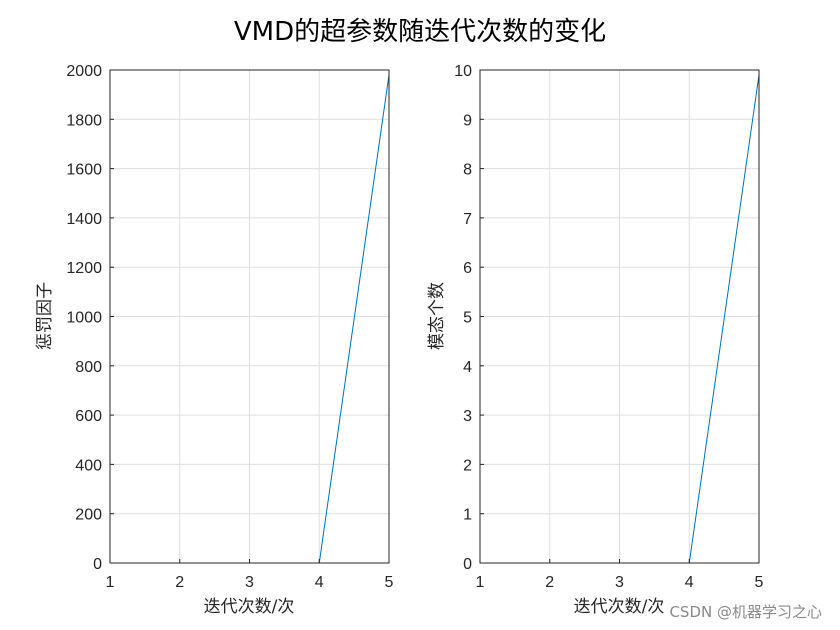  Describe the element at coordinates (467, 219) in the screenshot. I see `y-tick-label: 7` at that location.